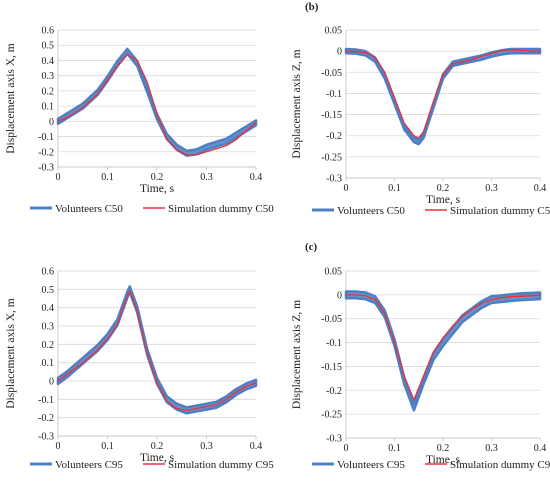 The width and height of the screenshot is (550, 487). I want to click on panel-label: (c), so click(311, 247).